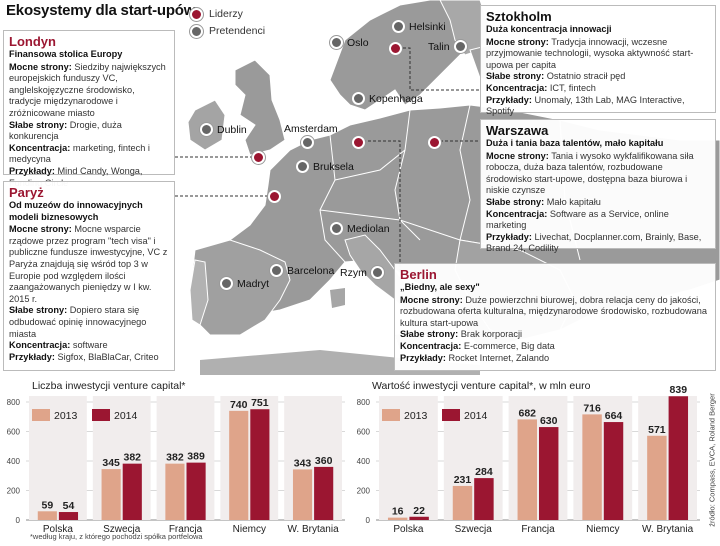 Image resolution: width=720 pixels, height=546 pixels. I want to click on y-tick-label: 600, so click(364, 432).